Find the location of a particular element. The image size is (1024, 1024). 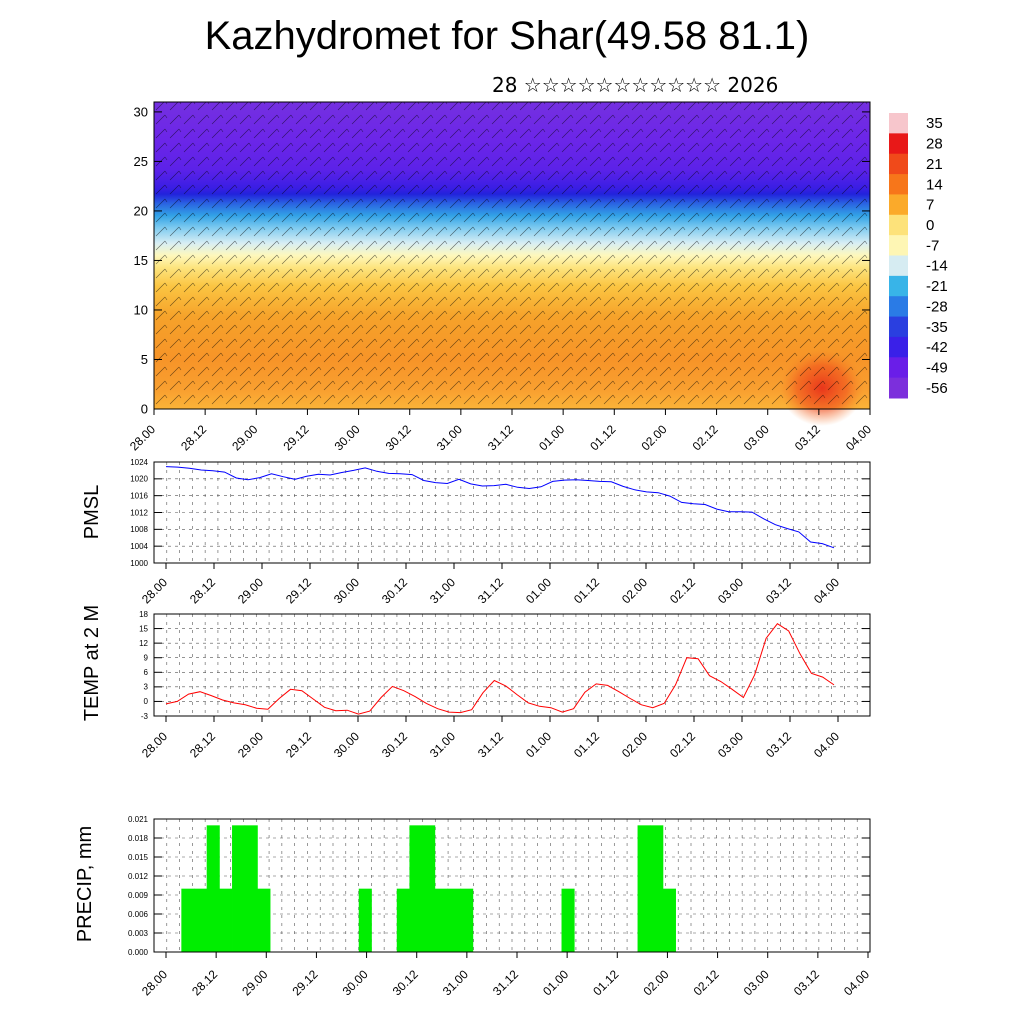

y-tick-label: 5 is located at coordinates (144, 359).